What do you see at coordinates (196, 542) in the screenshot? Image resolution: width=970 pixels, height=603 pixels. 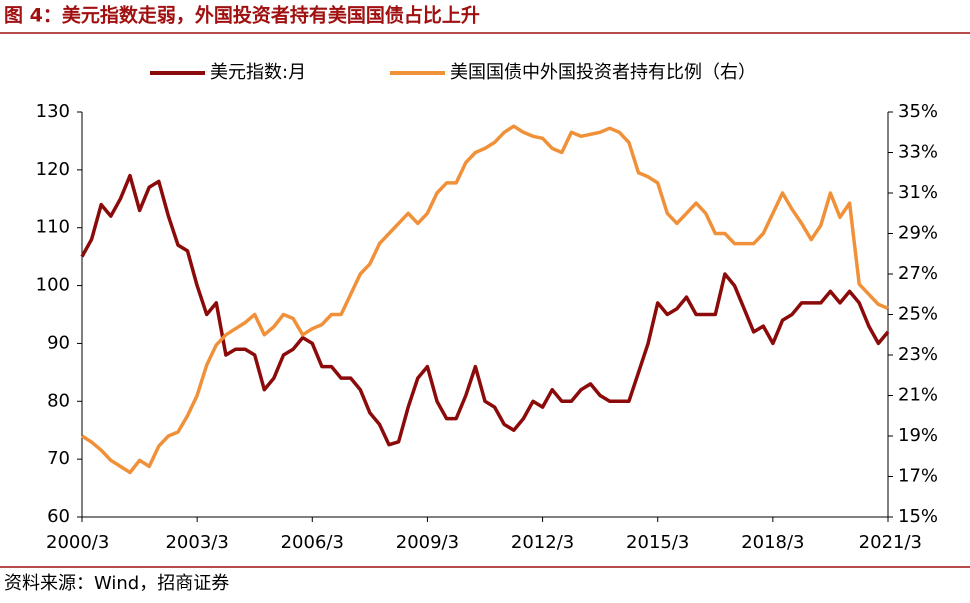 I see `x-tick-label: 2003/3` at bounding box center [196, 542].